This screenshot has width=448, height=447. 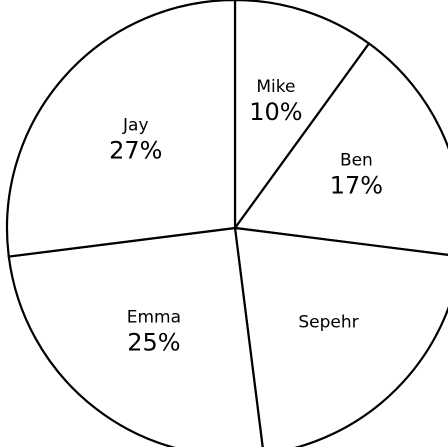 What do you see at coordinates (356, 161) in the screenshot?
I see `slice-label-ben: Ben` at bounding box center [356, 161].